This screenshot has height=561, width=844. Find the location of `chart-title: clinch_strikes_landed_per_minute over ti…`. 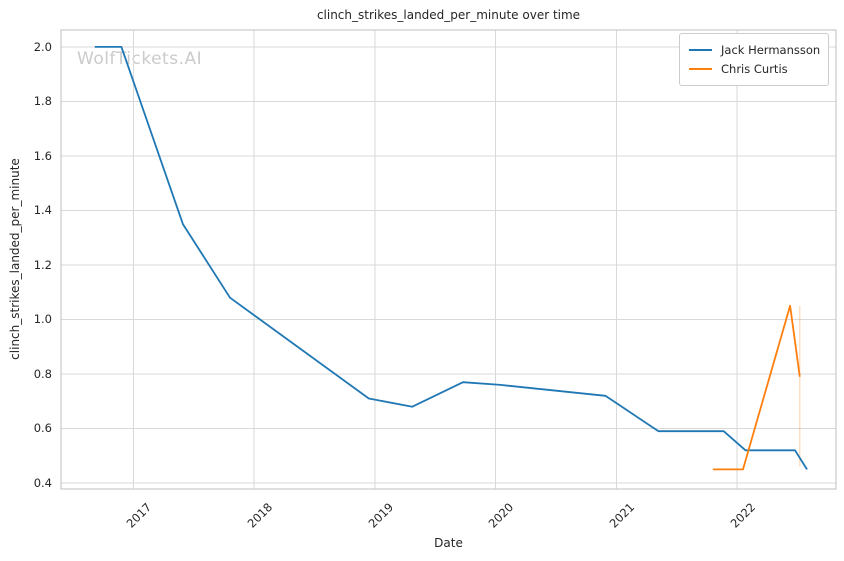

chart-title: clinch_strikes_landed_per_minute over ti… is located at coordinates (448, 15).